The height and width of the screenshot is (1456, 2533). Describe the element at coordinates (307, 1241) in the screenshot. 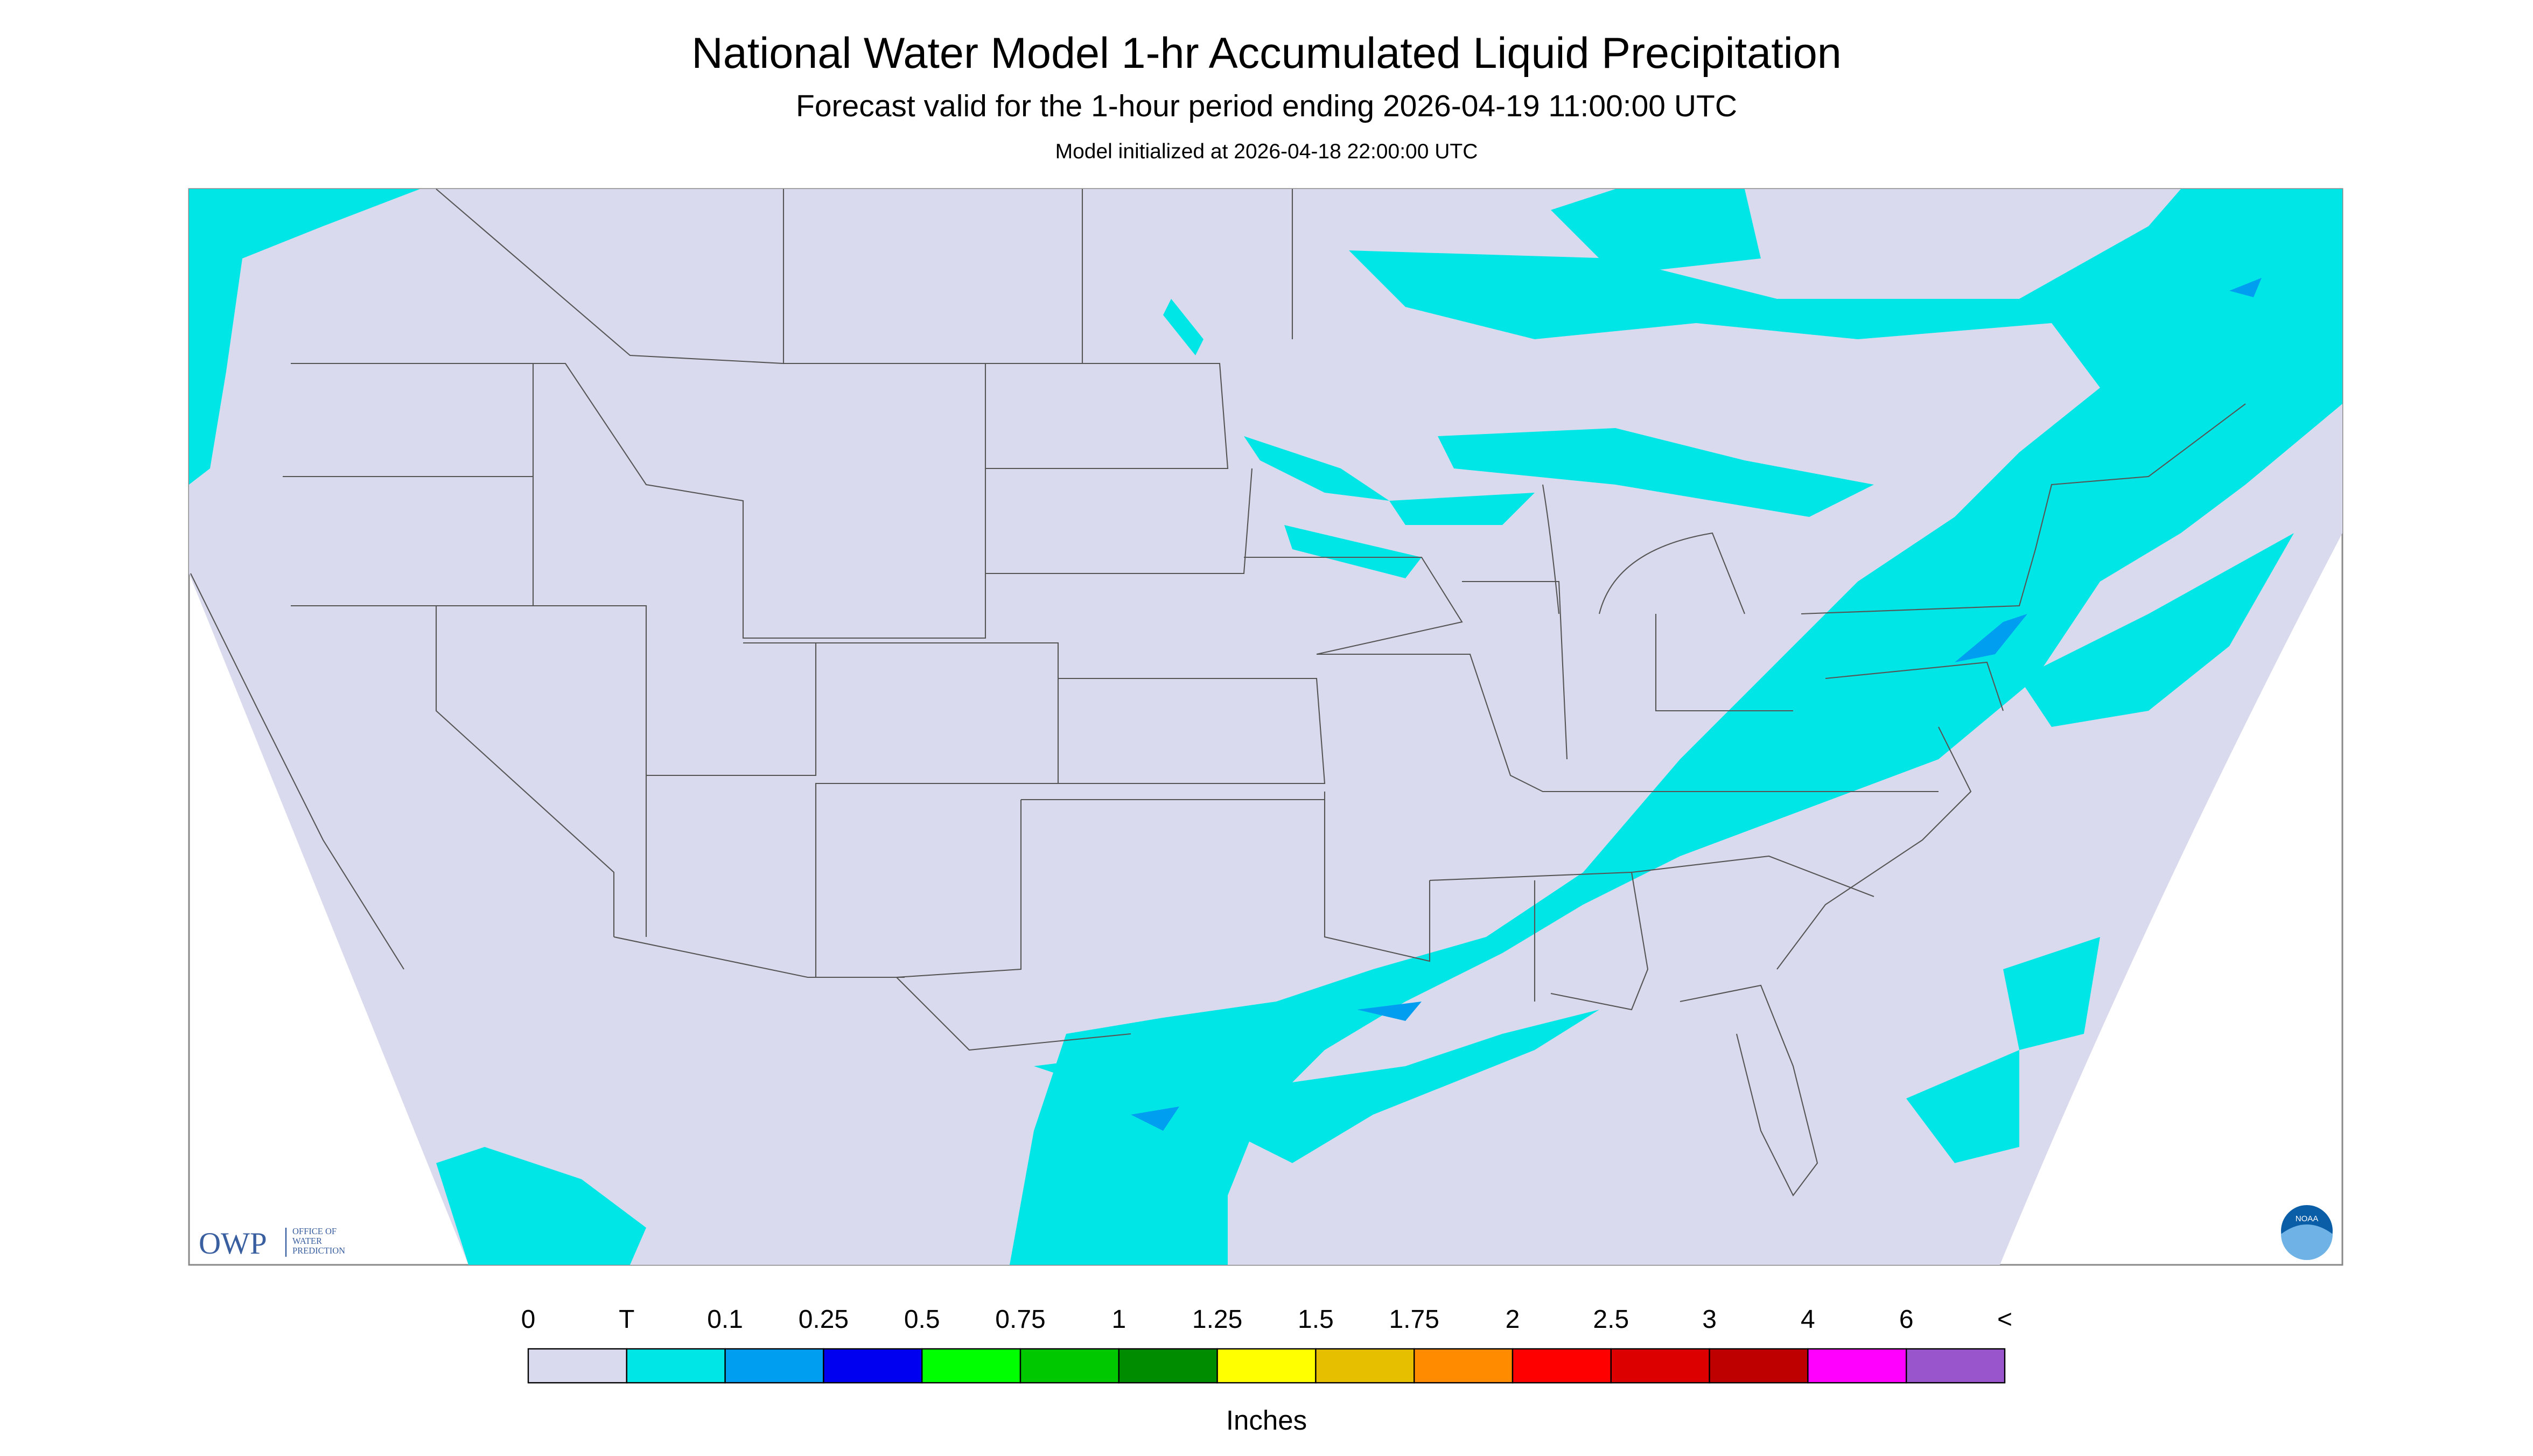

I see `owp-logo-line: WATER` at that location.